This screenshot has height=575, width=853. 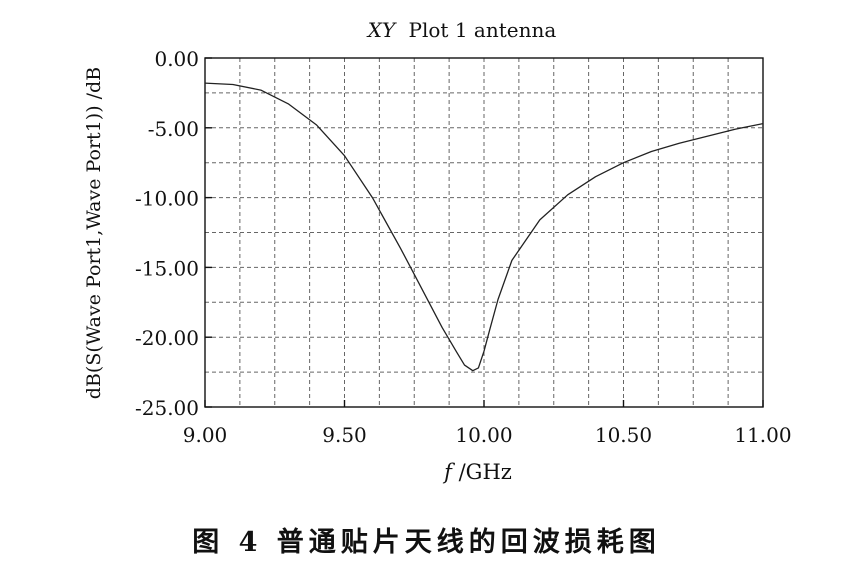 I want to click on x-tick-label: 9.00, so click(x=205, y=435).